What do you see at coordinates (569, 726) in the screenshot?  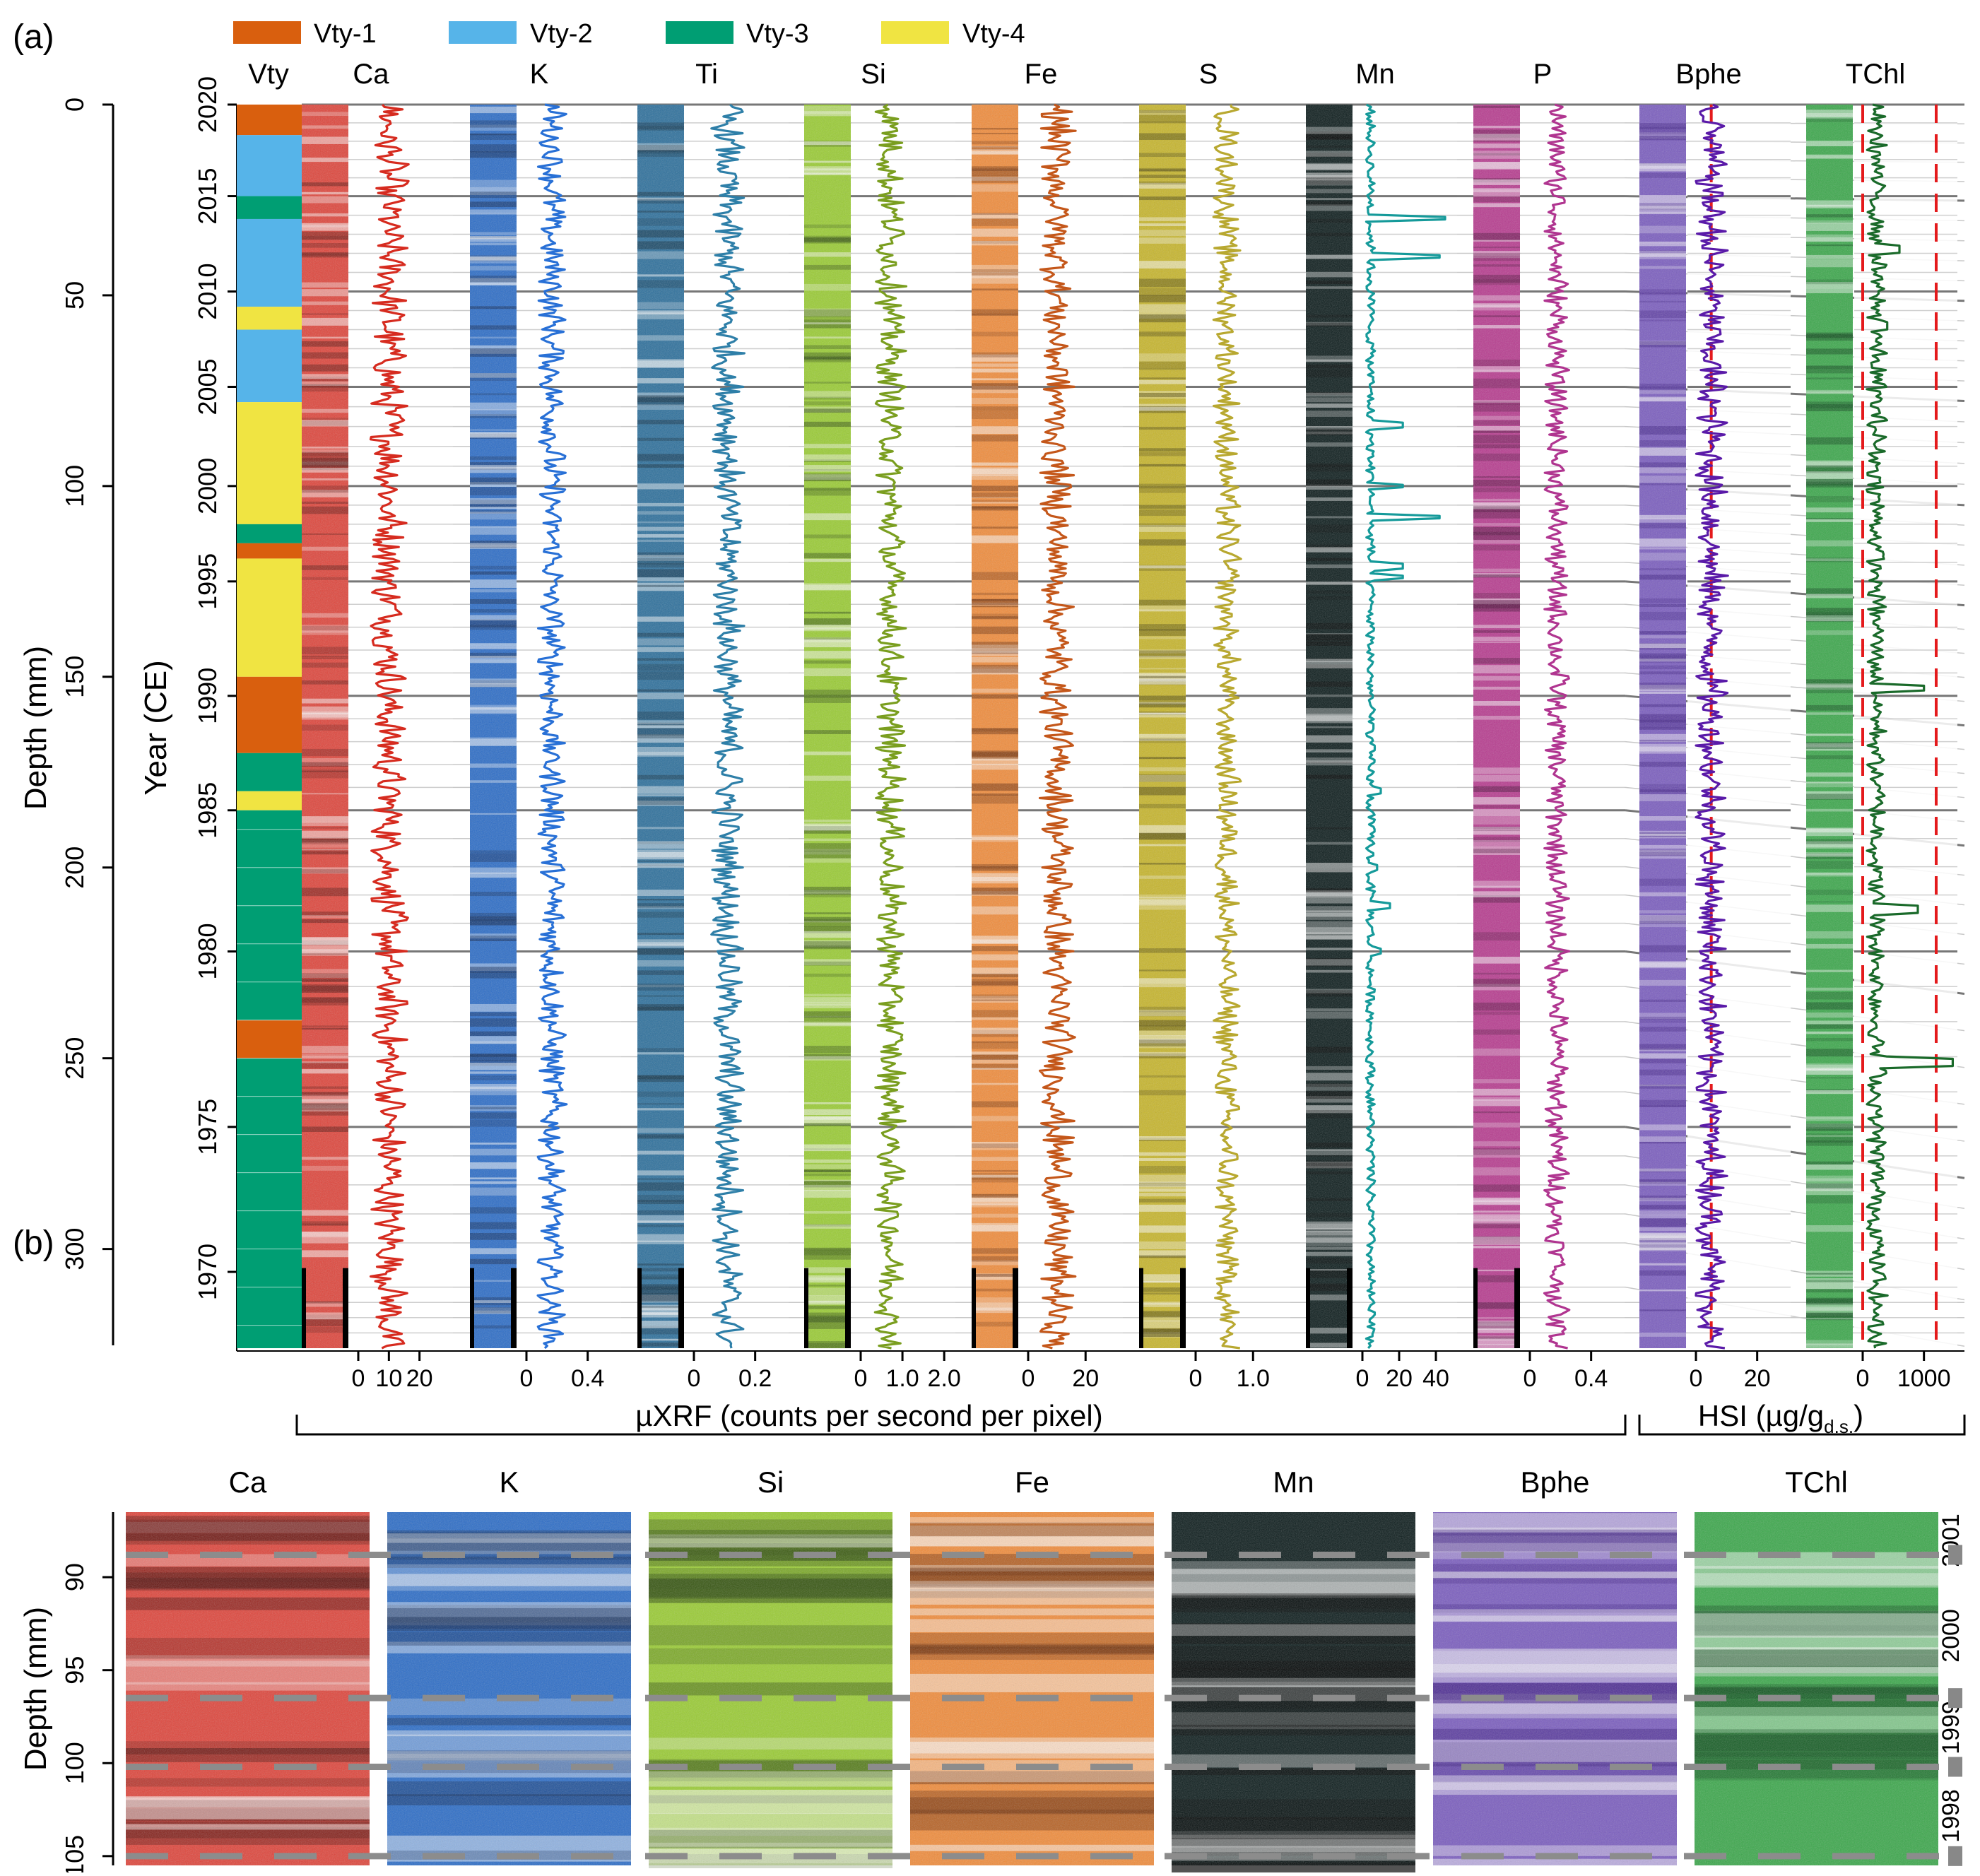 I see `plot-area-k` at bounding box center [569, 726].